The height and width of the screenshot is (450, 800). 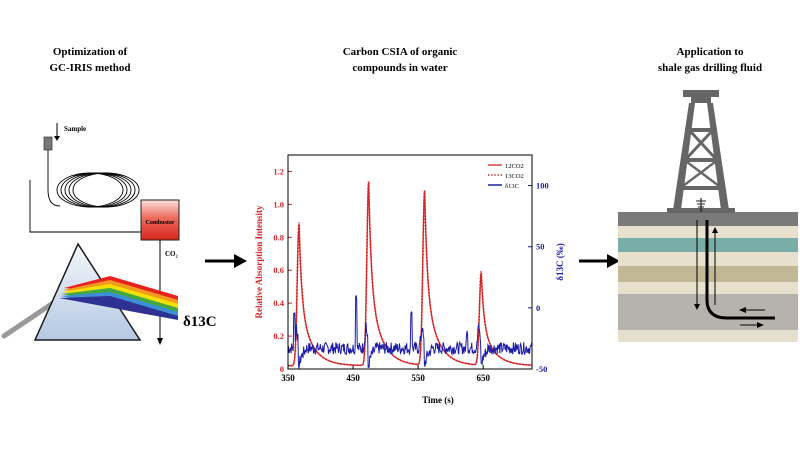 What do you see at coordinates (278, 336) in the screenshot?
I see `y-tick-label: 0.2` at bounding box center [278, 336].